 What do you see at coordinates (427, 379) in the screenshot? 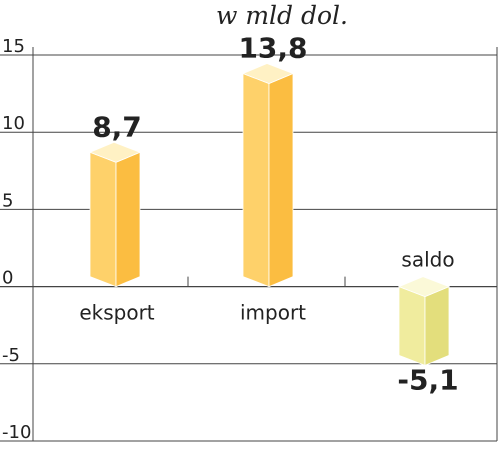
I see `value-label: -5,1` at bounding box center [427, 379].